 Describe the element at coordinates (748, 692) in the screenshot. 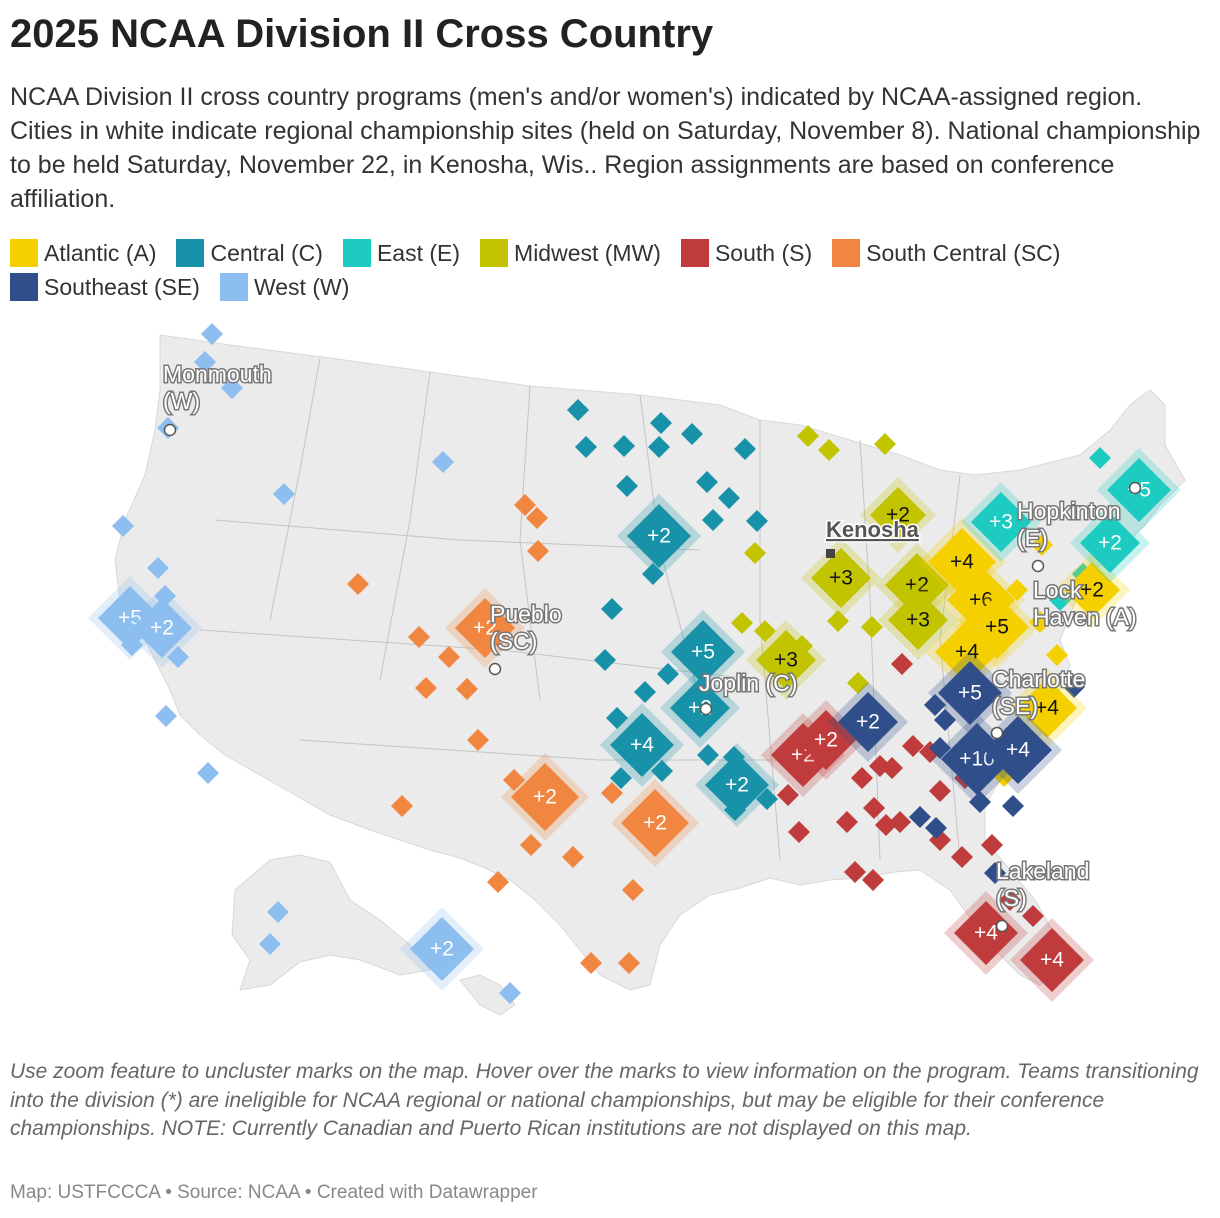

I see `site-joplin: Joplin (C)` at that location.